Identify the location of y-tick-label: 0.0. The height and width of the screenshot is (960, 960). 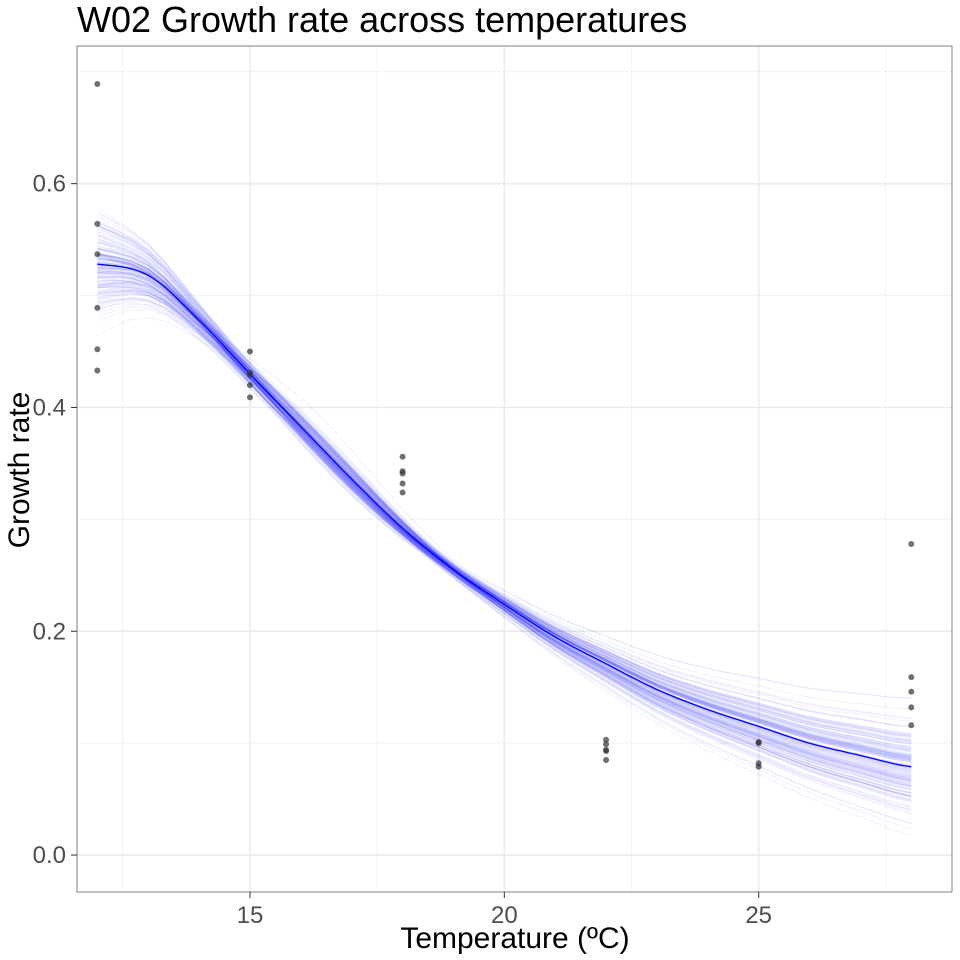
(49, 855).